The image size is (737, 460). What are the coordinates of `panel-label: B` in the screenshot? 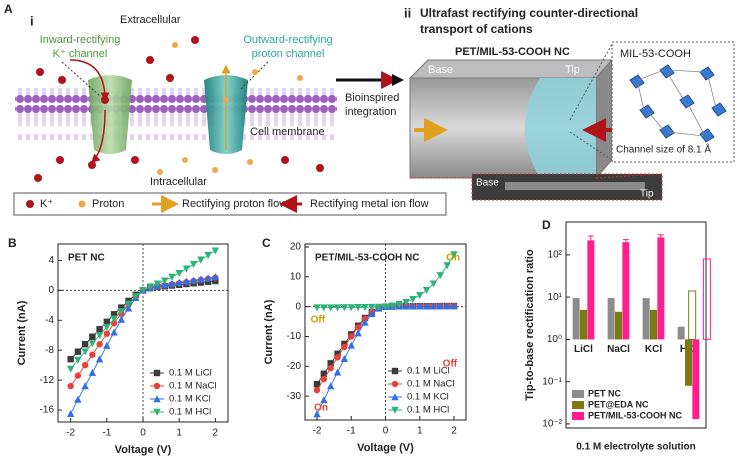 It's located at (12, 243).